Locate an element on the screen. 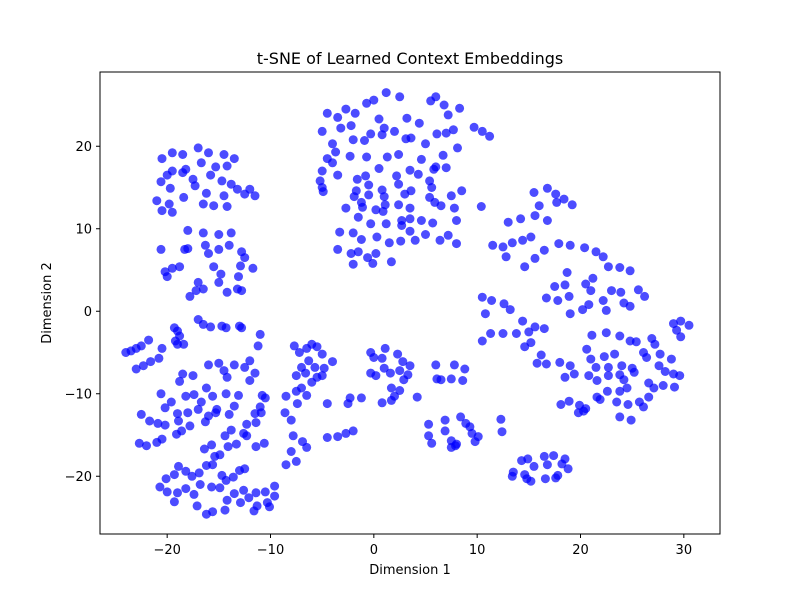 This screenshot has width=800, height=600. x-tick-label: 0 is located at coordinates (374, 550).